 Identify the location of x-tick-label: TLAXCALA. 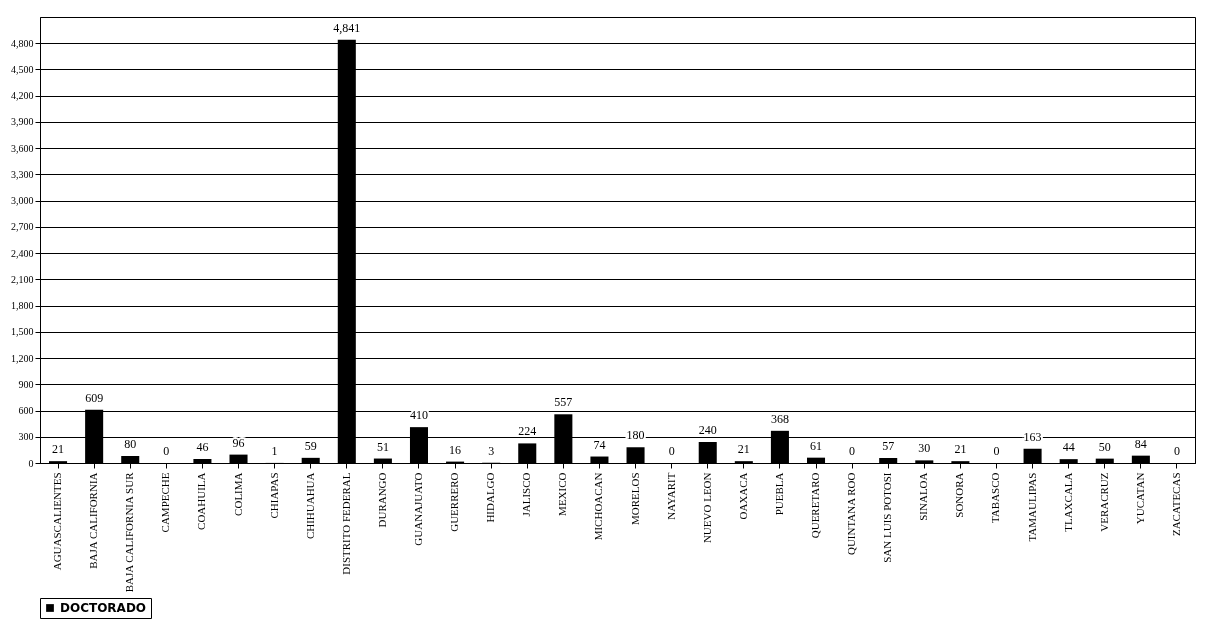
(1067, 502).